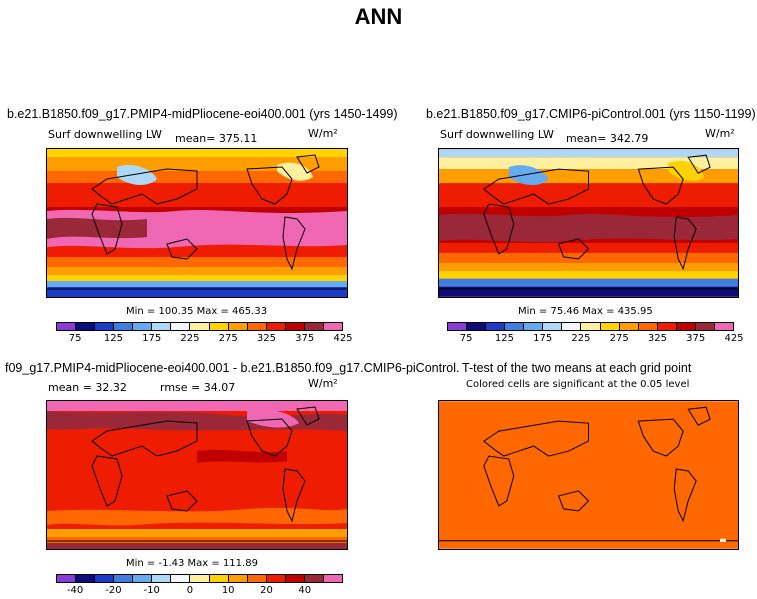 The image size is (757, 599). I want to click on panel-diff-colorbar, so click(199, 578).